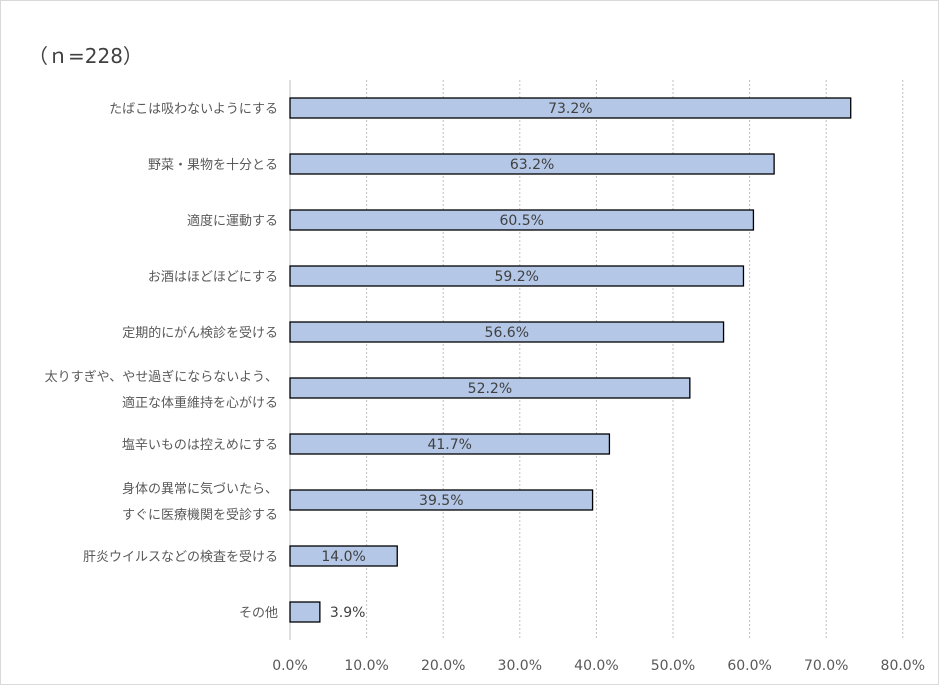 The image size is (939, 685). What do you see at coordinates (200, 489) in the screenshot?
I see `category-label: 身体の異常に気づいたら、` at bounding box center [200, 489].